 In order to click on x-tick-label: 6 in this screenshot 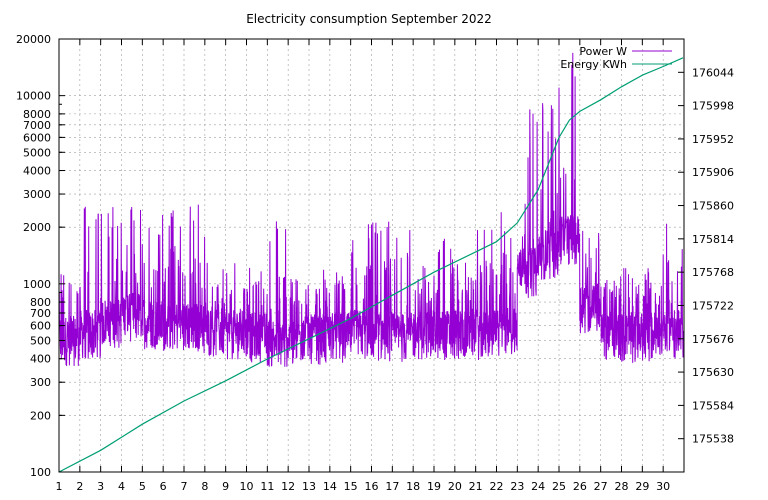, I will do `click(163, 486)`.